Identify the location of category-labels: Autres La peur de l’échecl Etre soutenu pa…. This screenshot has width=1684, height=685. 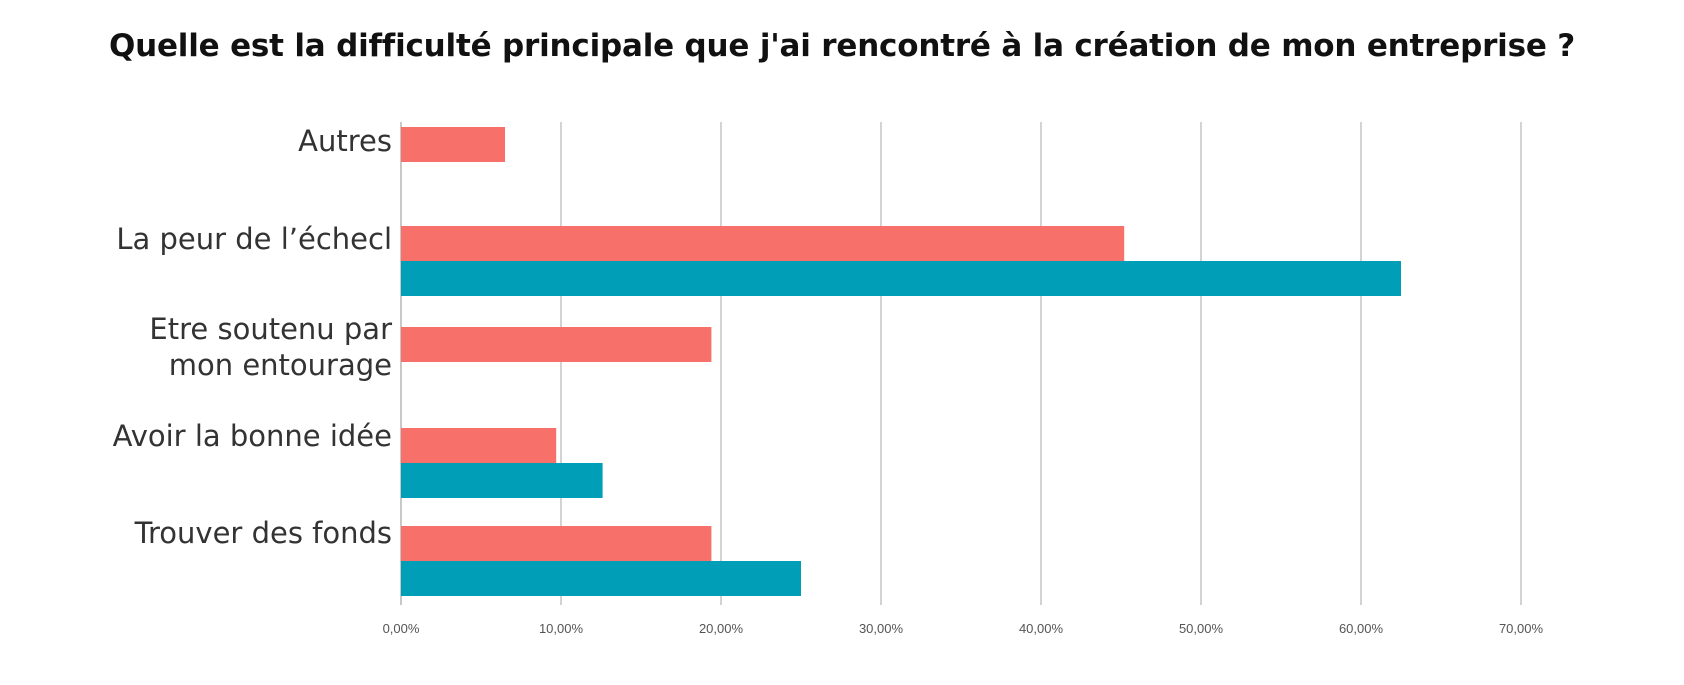
(252, 337).